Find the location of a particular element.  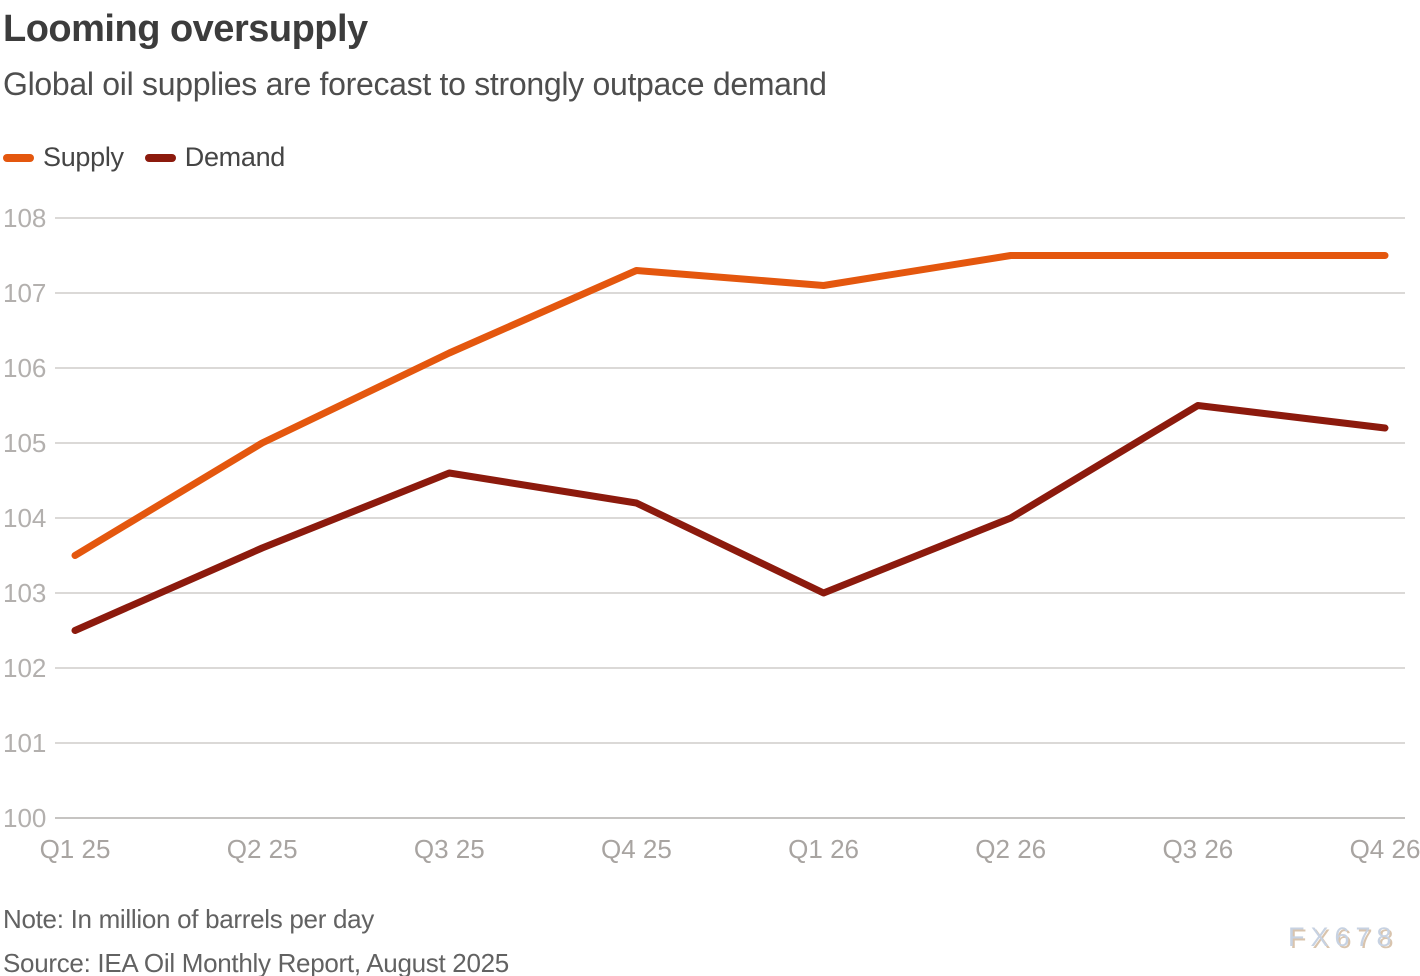

x-tick-label: Q1 25 is located at coordinates (75, 849).